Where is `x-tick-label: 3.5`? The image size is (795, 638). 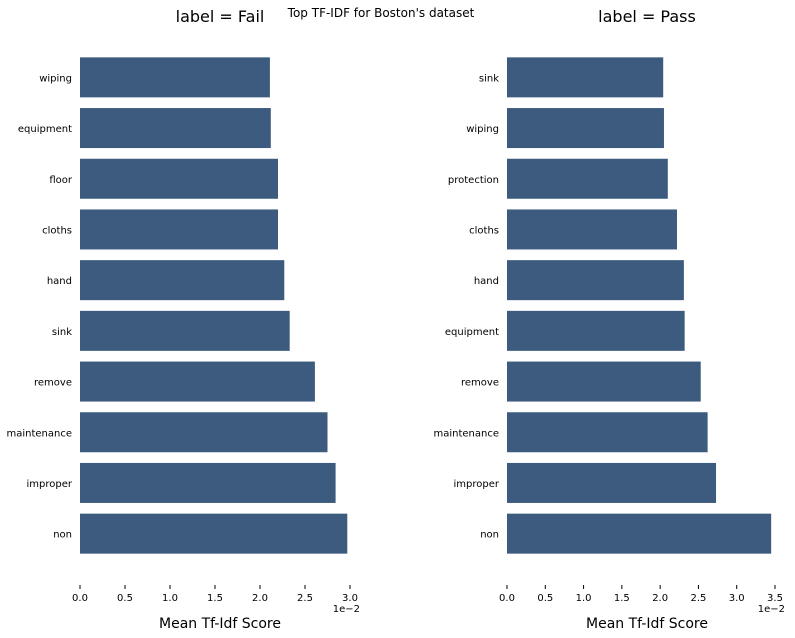
x-tick-label: 3.5 is located at coordinates (775, 598).